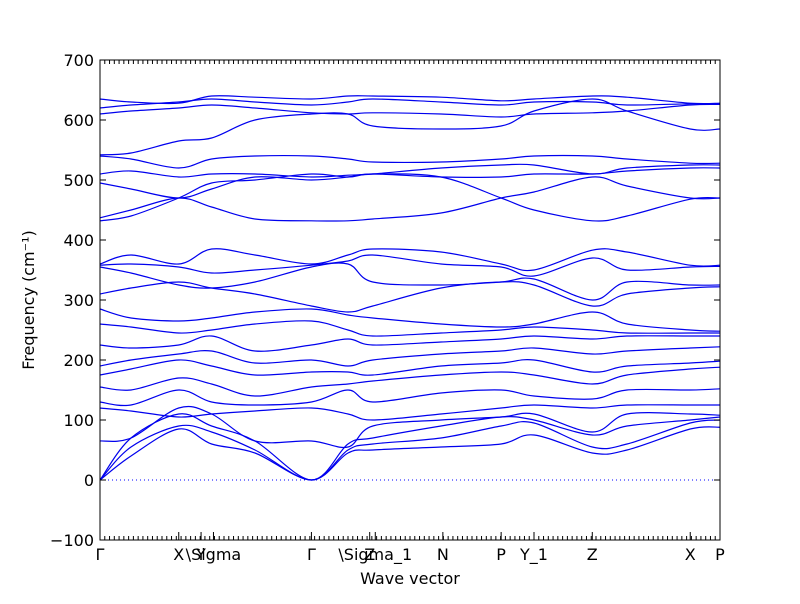  I want to click on y-tick-label: 600, so click(78, 120).